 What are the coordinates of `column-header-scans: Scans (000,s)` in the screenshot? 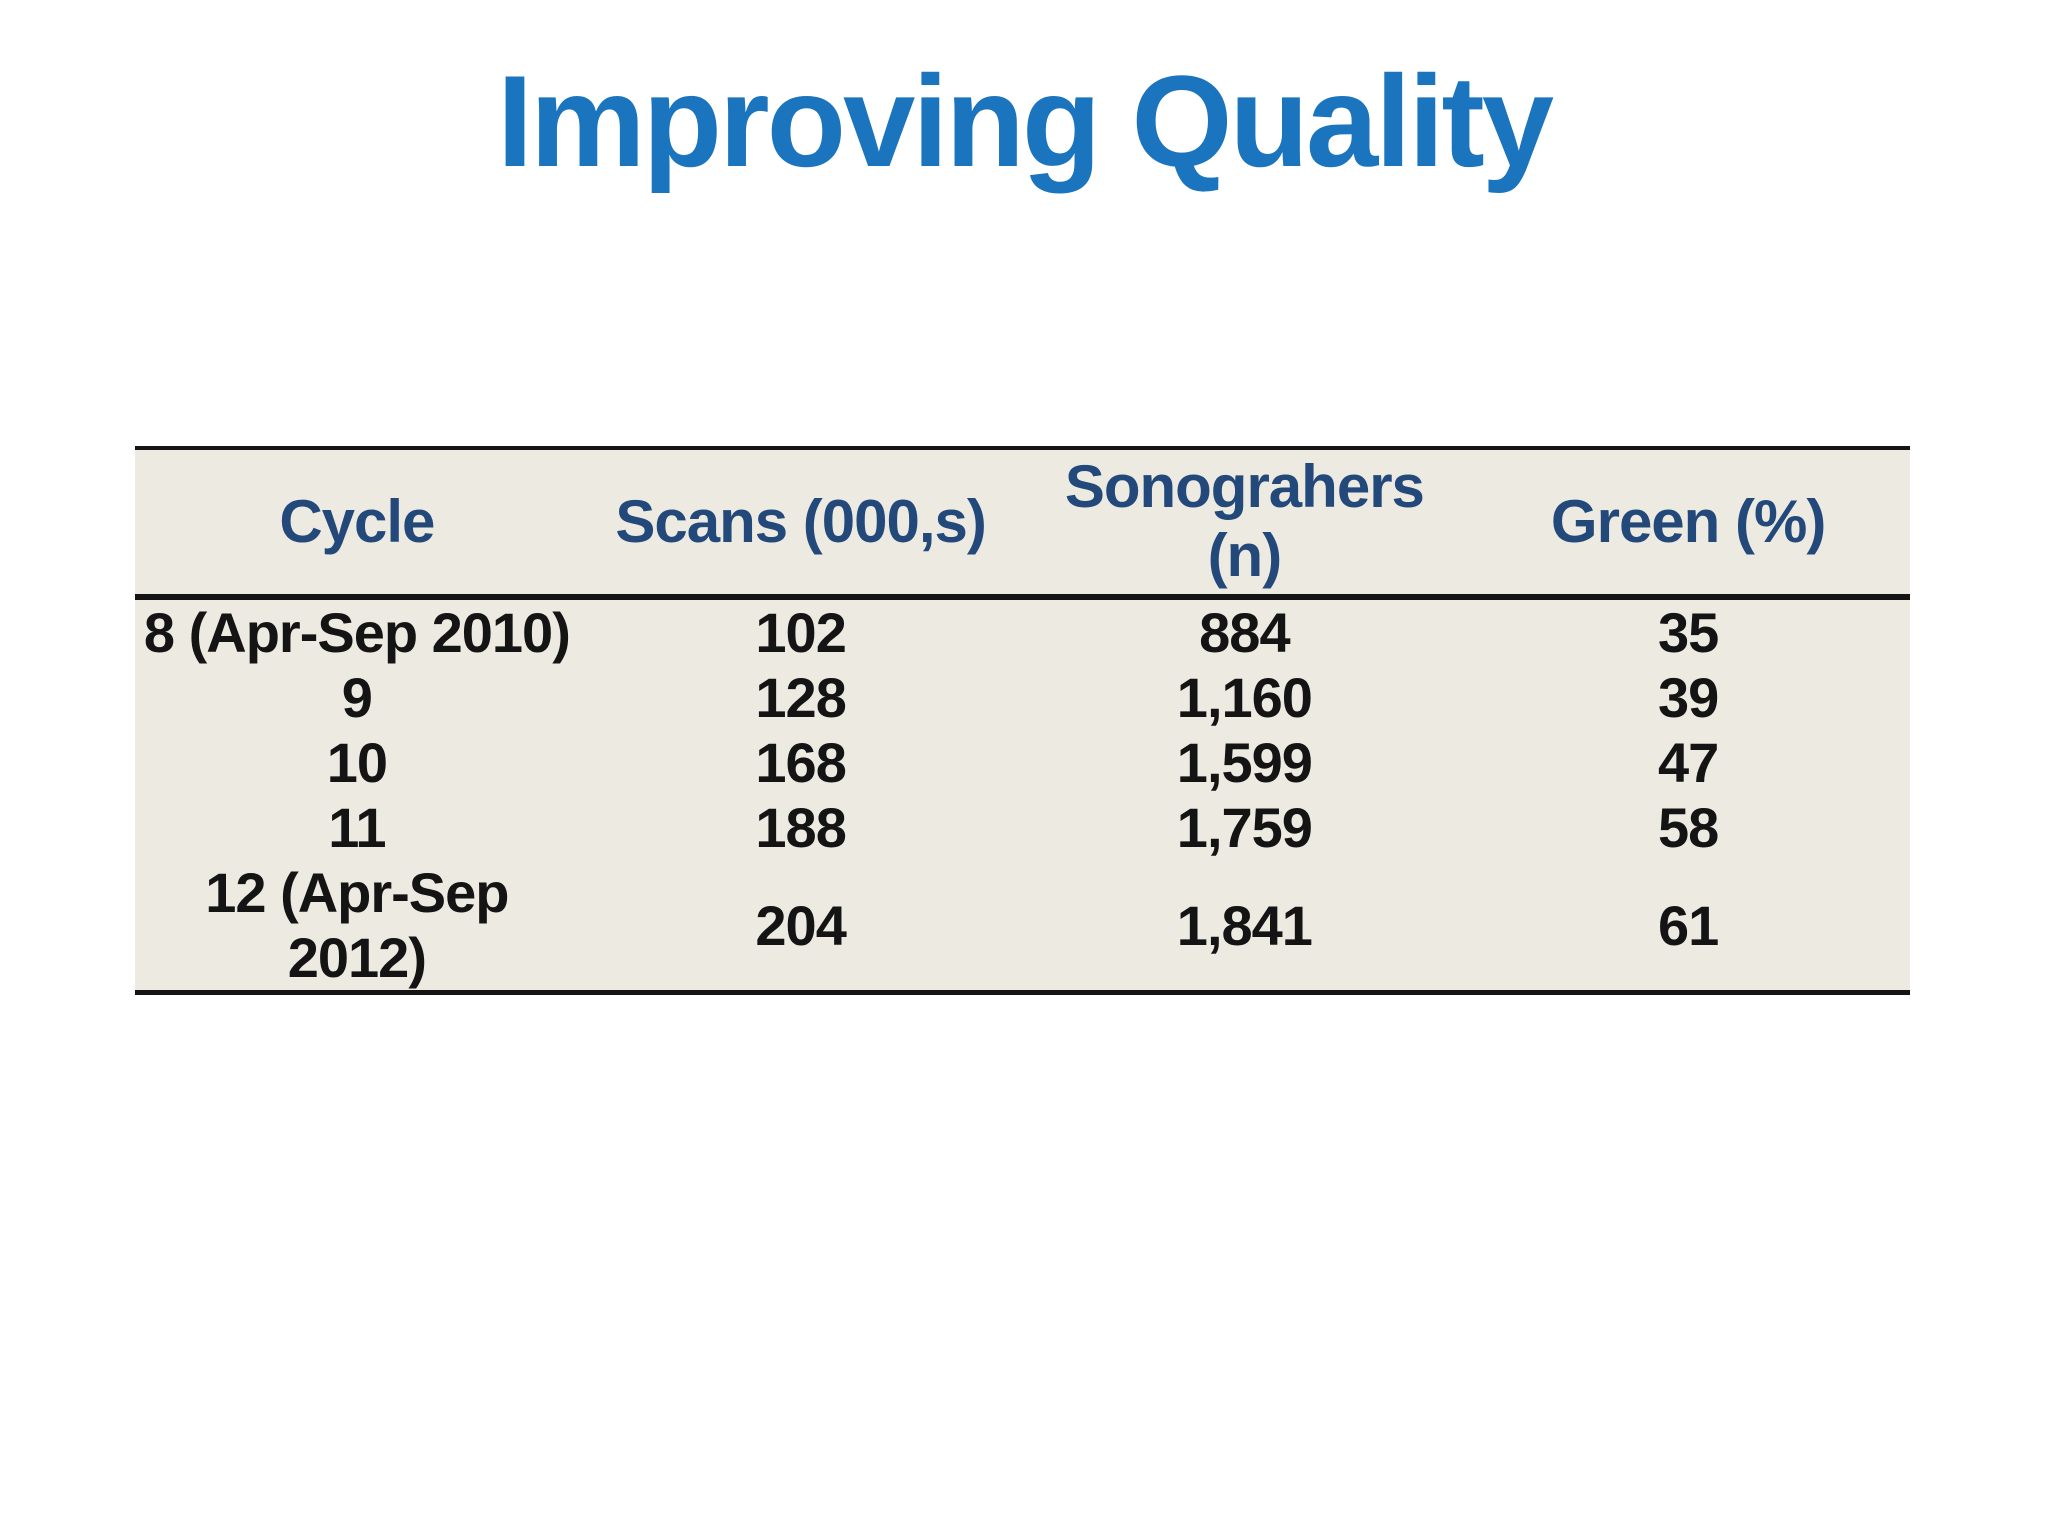 It's located at (800, 524).